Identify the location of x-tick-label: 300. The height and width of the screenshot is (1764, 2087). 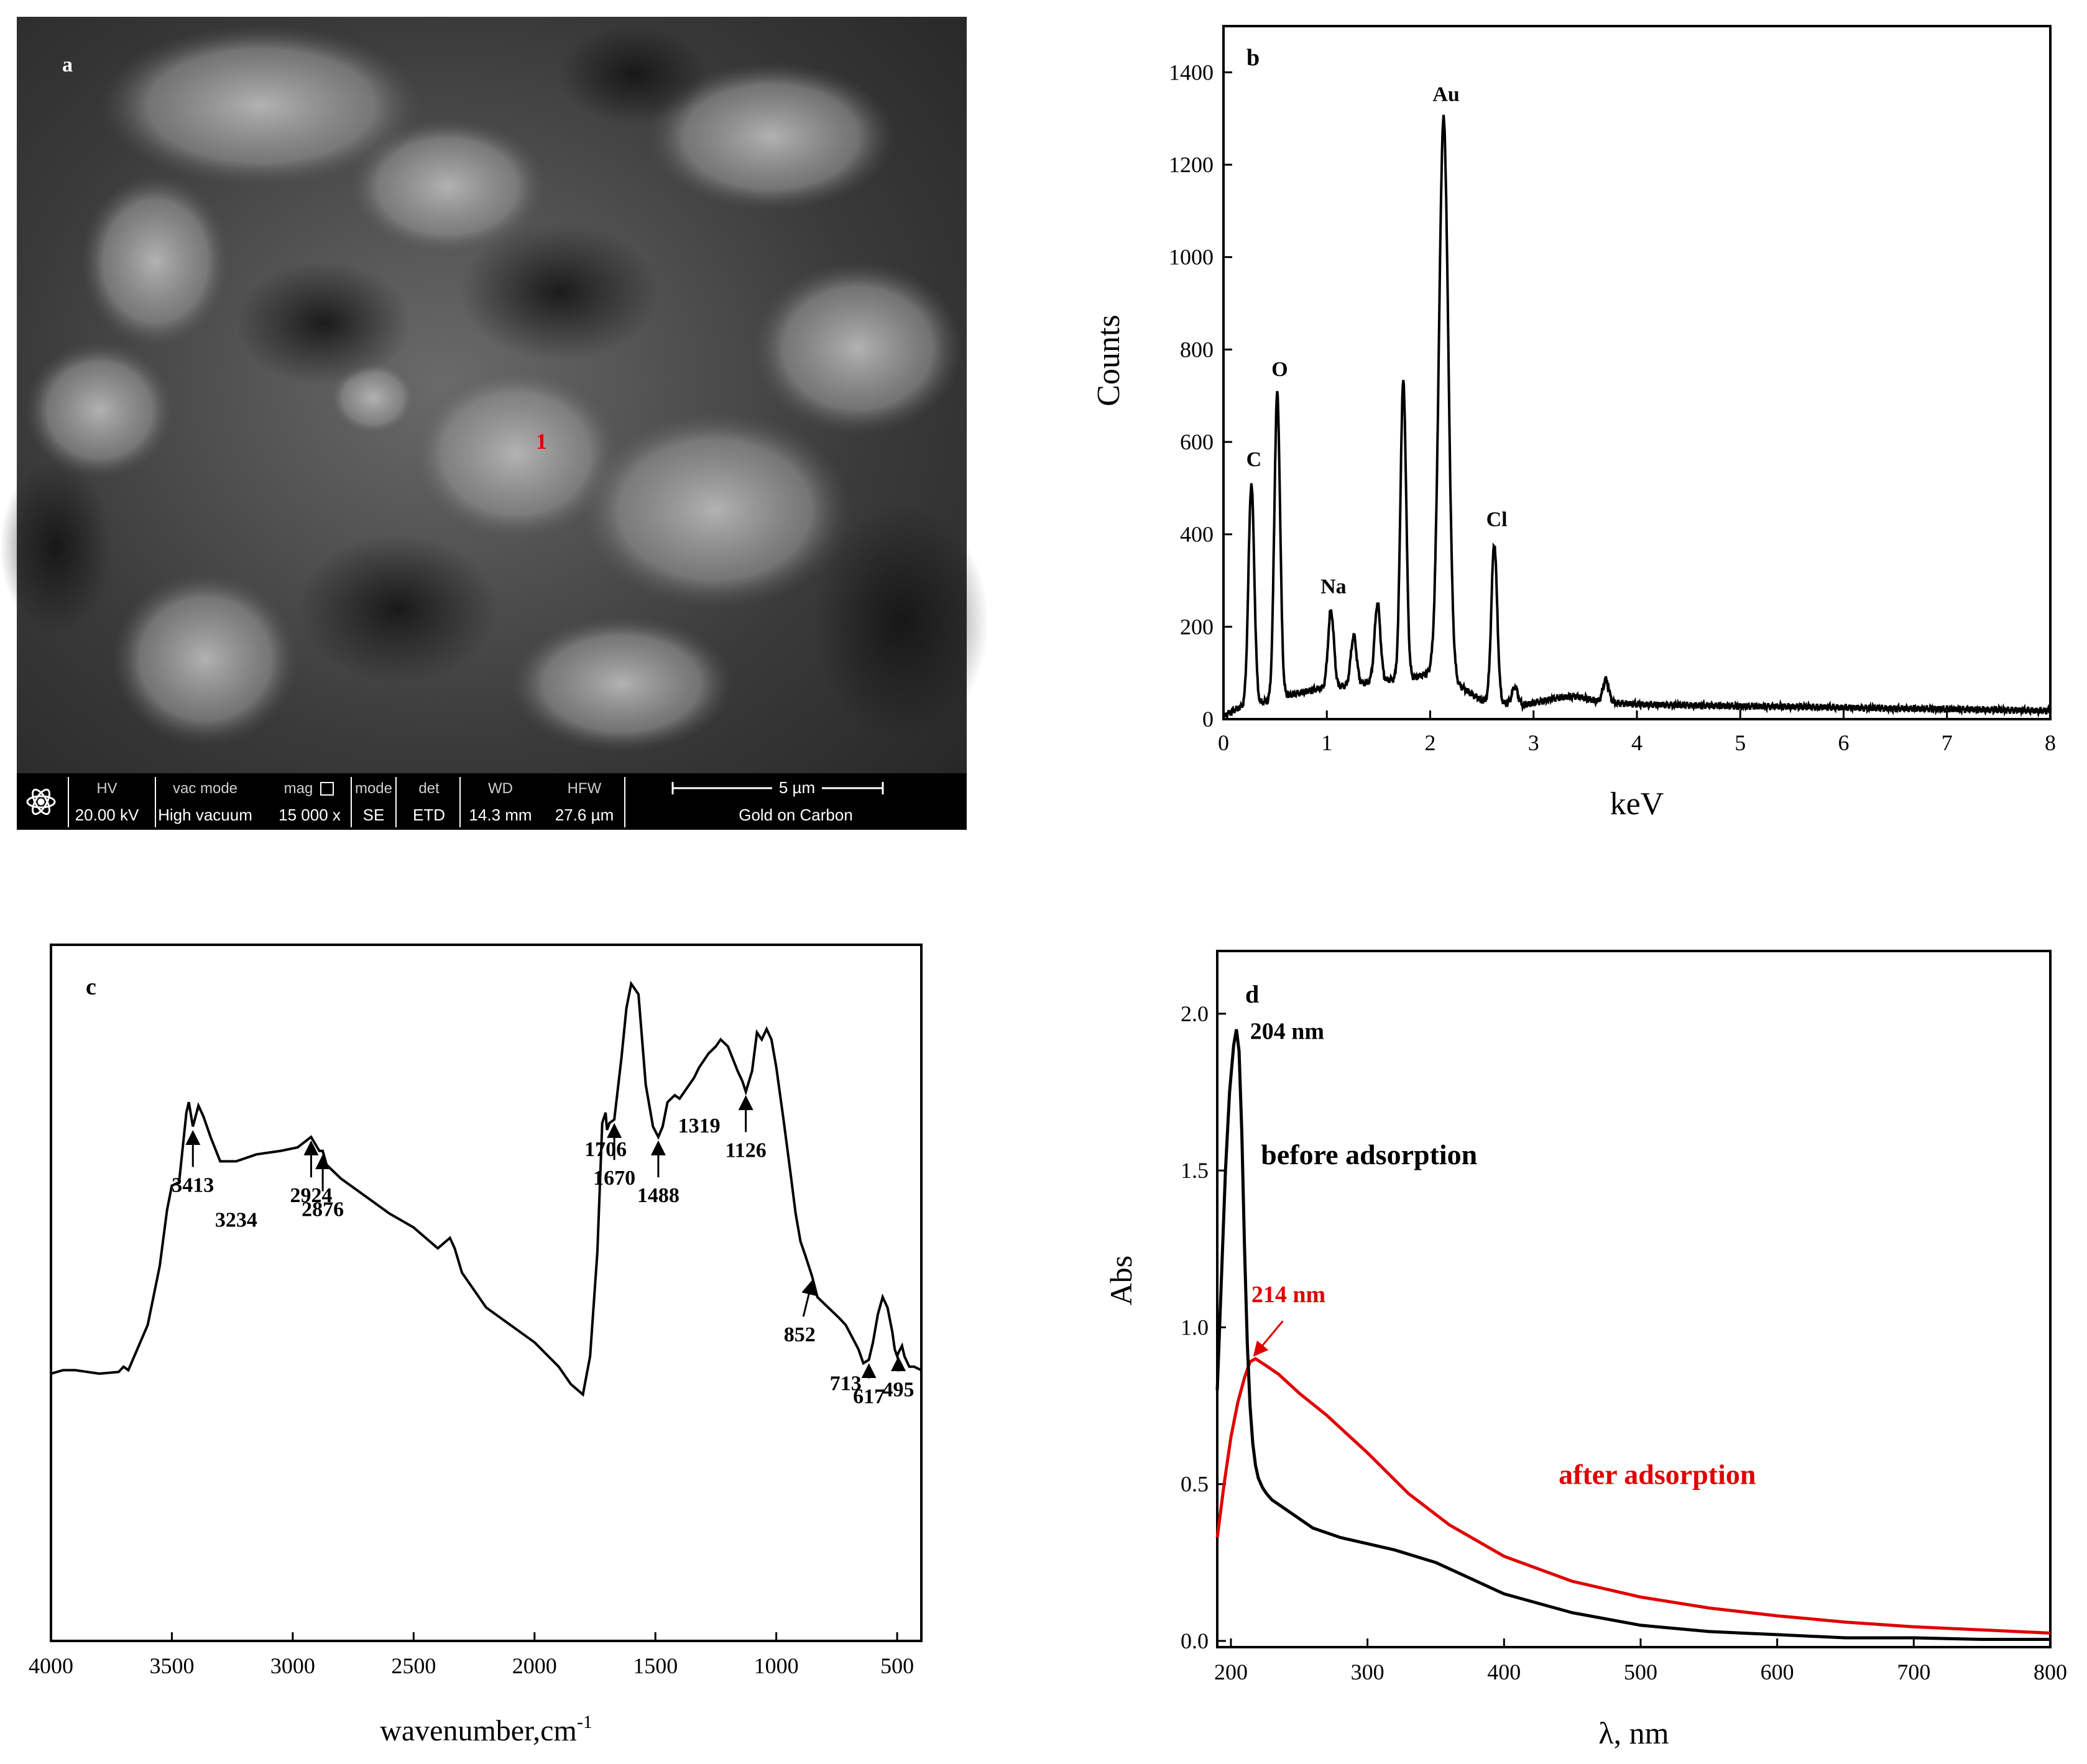
(1368, 1672).